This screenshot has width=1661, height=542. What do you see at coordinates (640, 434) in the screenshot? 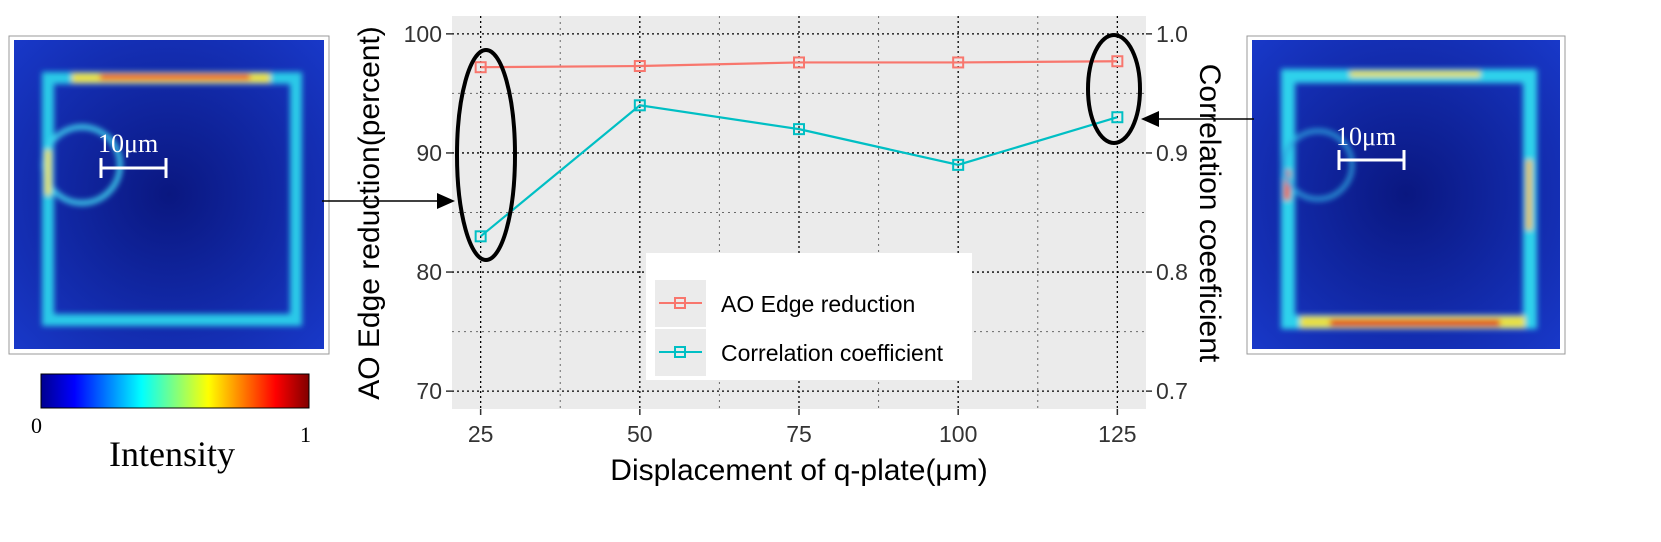
I see `x-tick-label: 50` at bounding box center [640, 434].